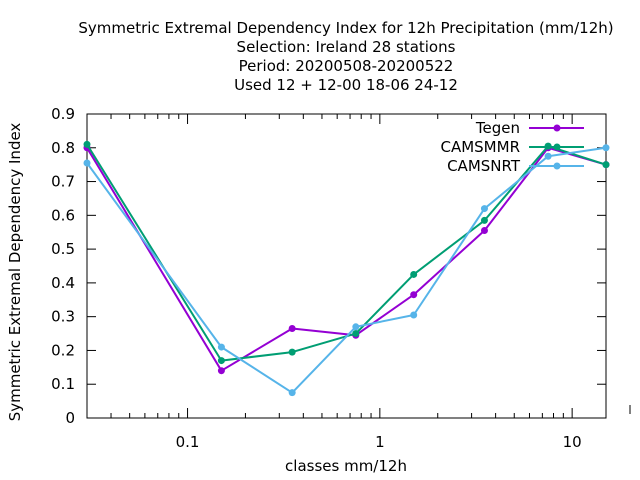 The height and width of the screenshot is (480, 640). I want to click on y-tick-label: 0, so click(70, 418).